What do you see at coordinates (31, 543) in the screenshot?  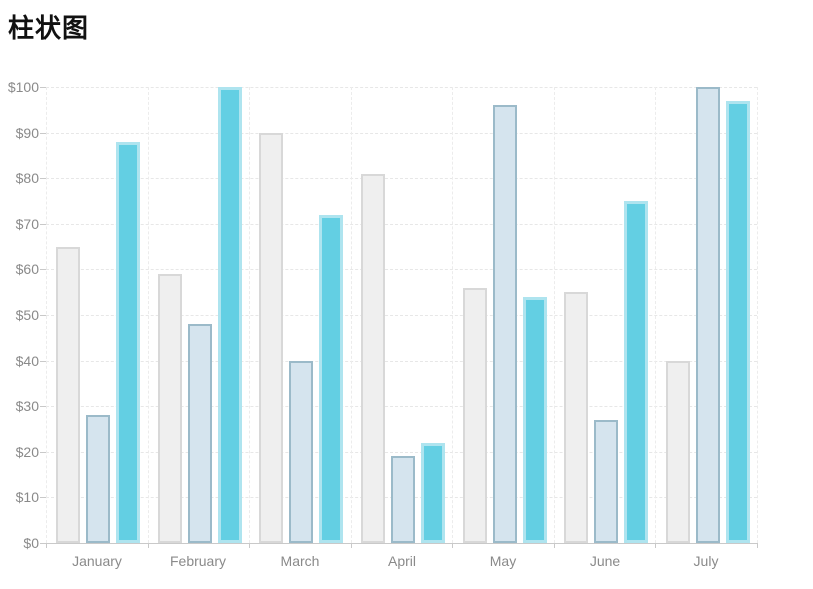 I see `y-axis-label: $0` at bounding box center [31, 543].